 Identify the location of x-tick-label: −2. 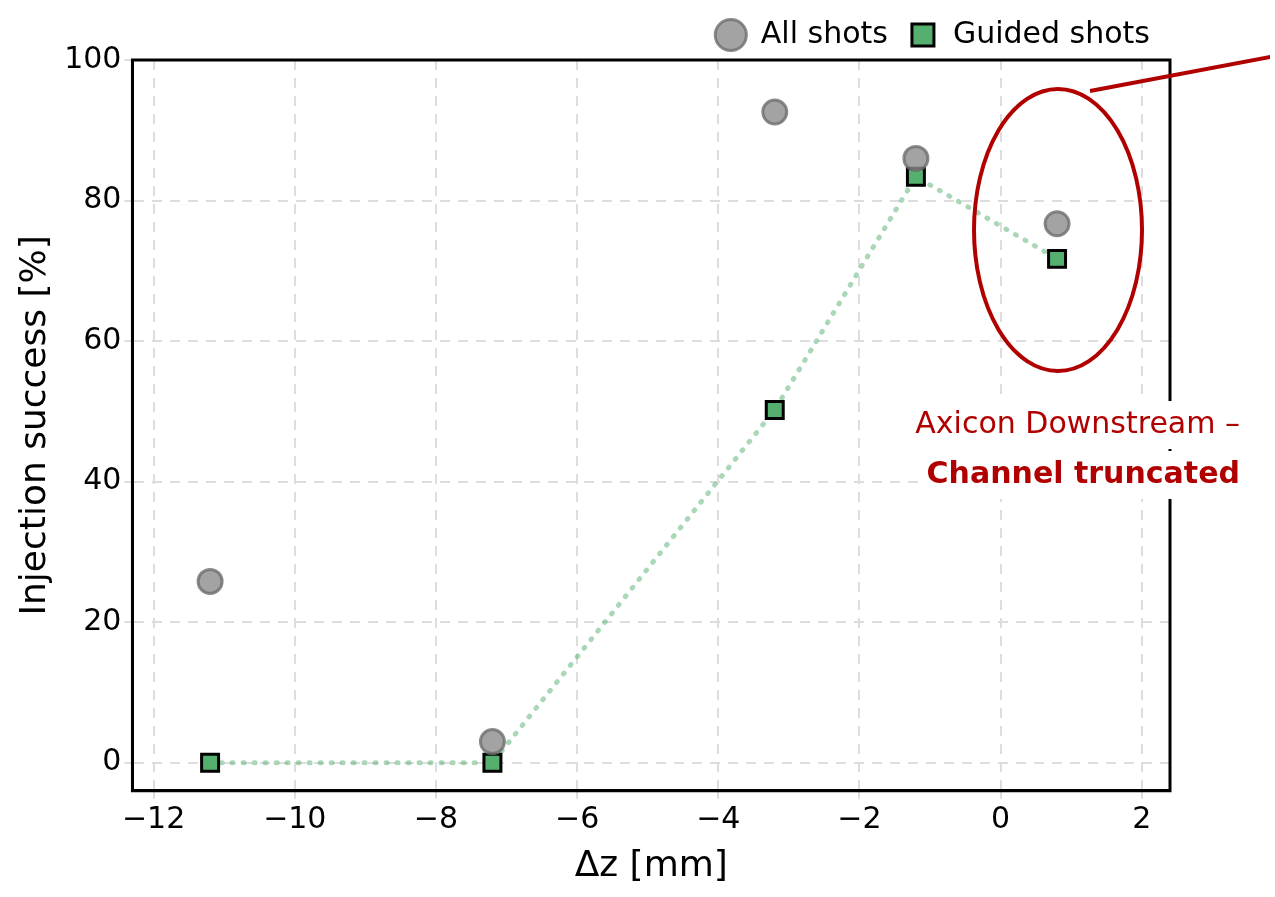
(859, 817).